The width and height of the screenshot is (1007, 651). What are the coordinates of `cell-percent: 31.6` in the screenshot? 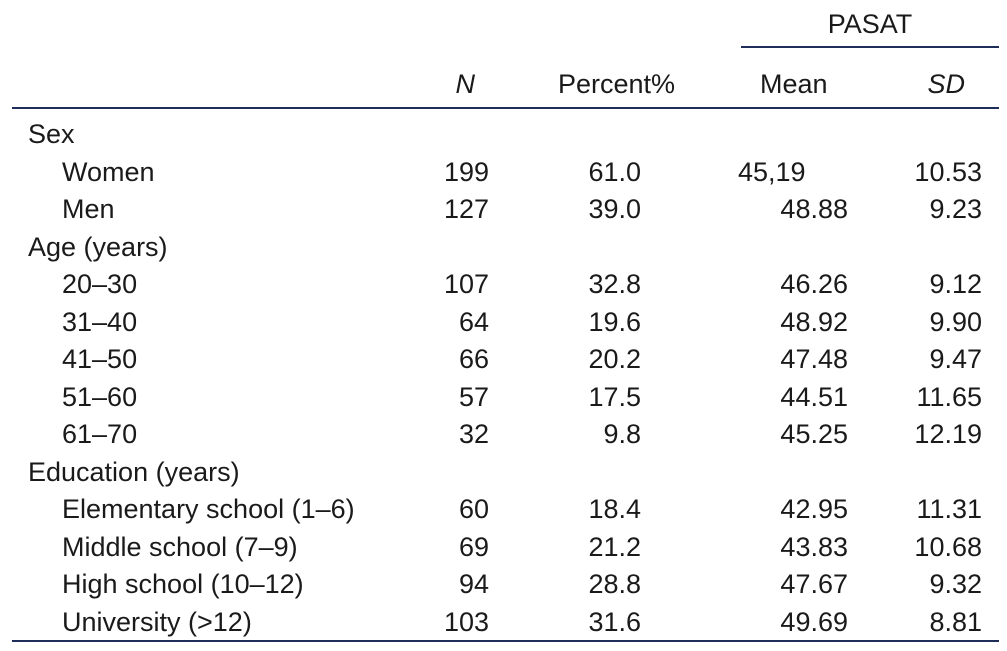 It's located at (614, 621).